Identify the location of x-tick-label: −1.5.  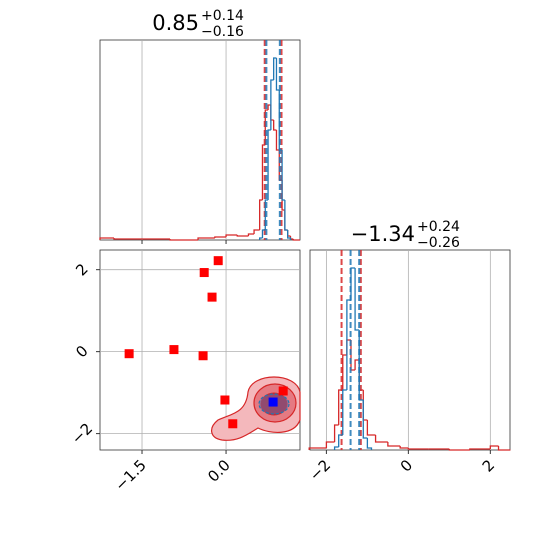
(130, 475).